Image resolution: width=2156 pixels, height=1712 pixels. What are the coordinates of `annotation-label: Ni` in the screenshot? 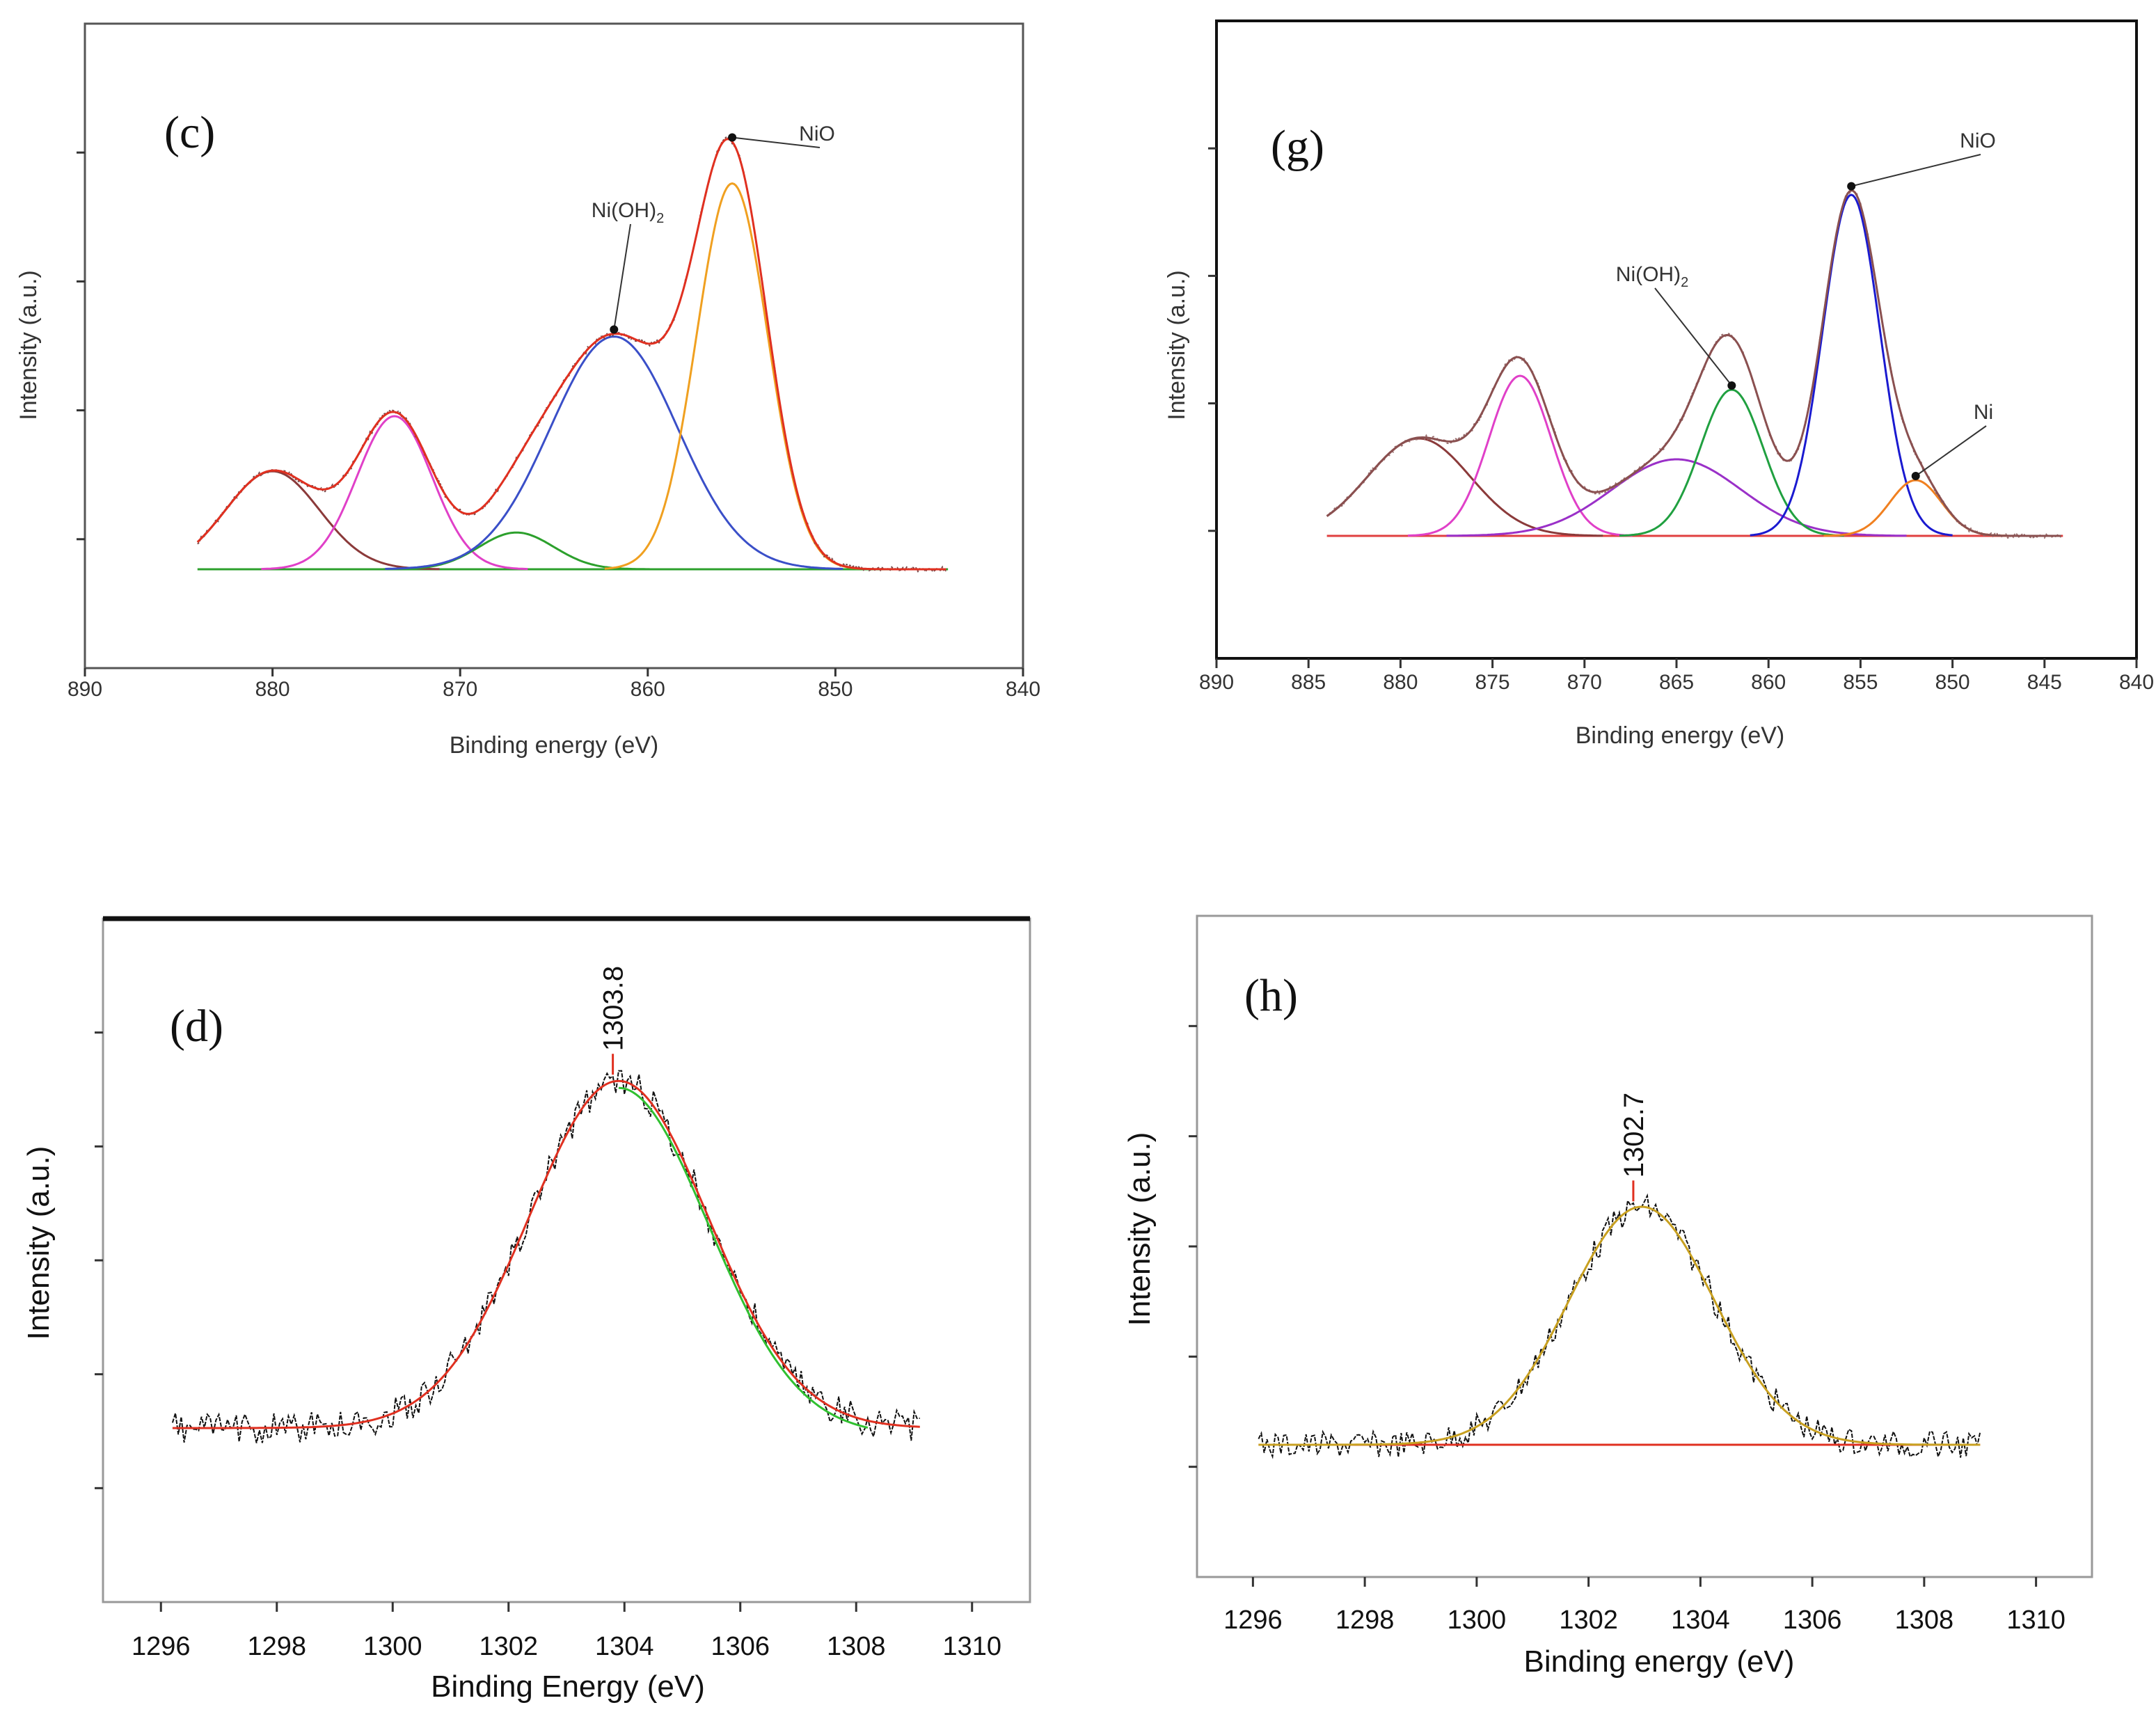 It's located at (1983, 412).